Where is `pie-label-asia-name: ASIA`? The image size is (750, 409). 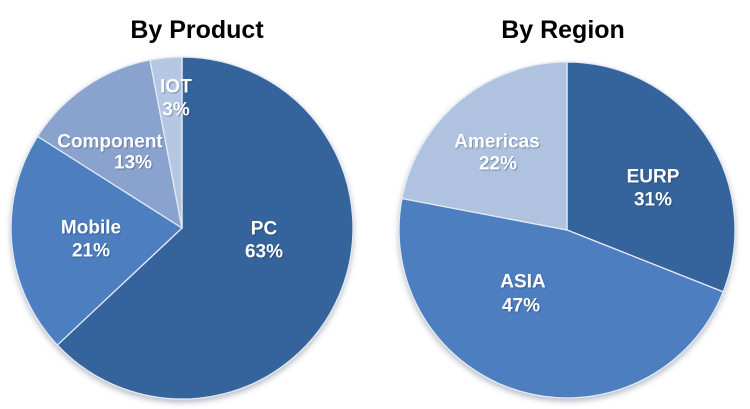 pie-label-asia-name: ASIA is located at coordinates (523, 282).